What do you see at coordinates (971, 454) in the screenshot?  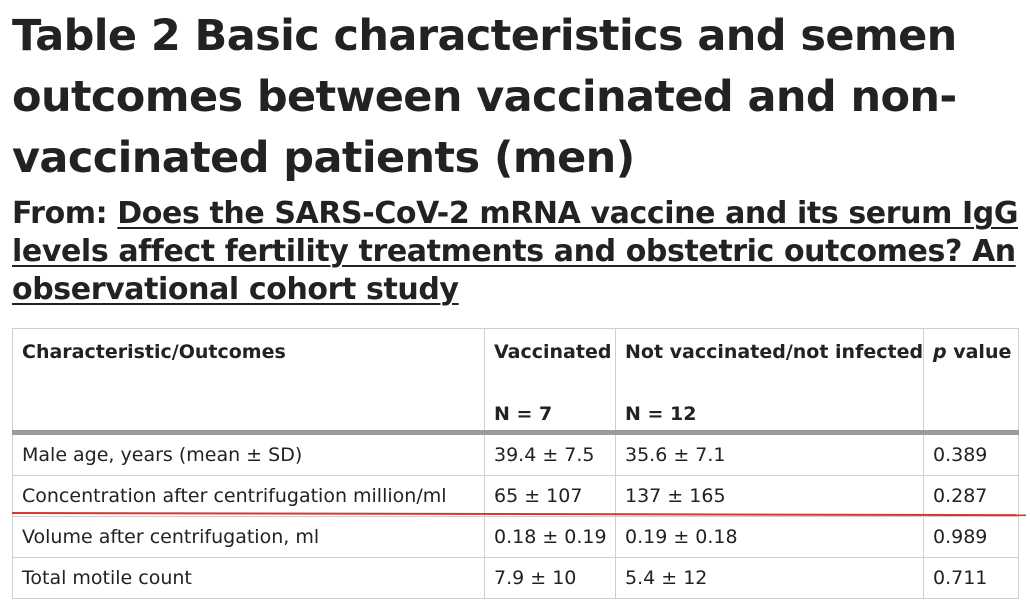 I see `cell-p-value: 0.389` at bounding box center [971, 454].